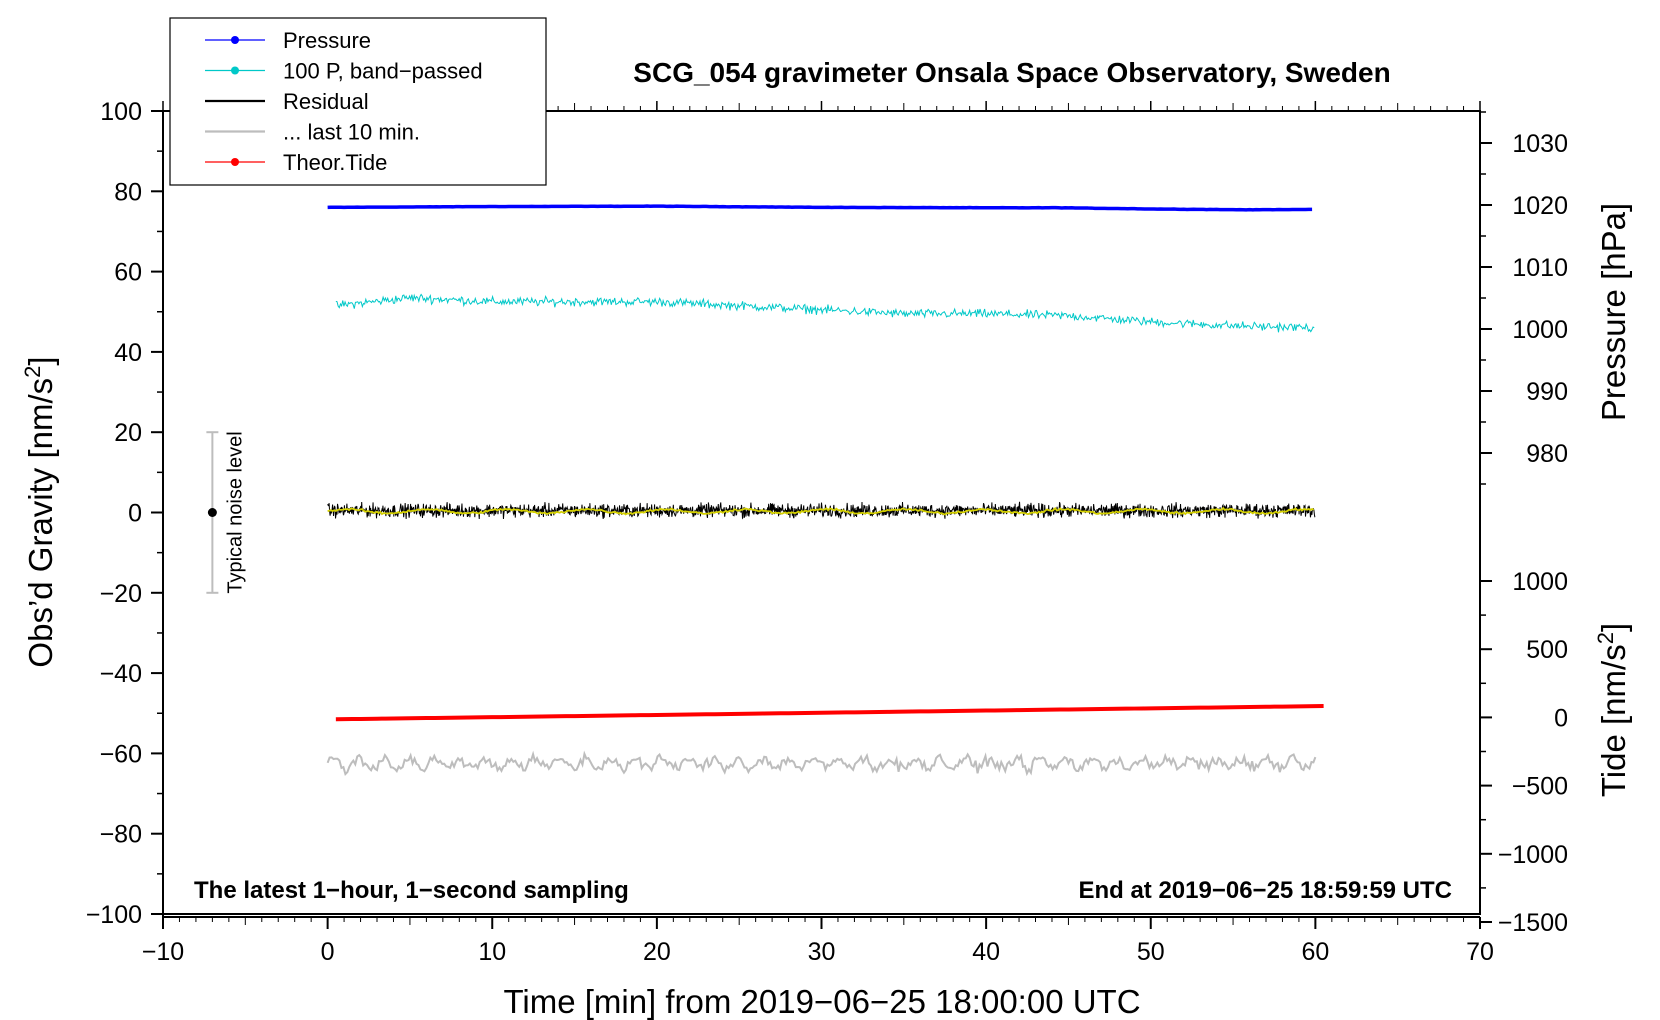 The image size is (1660, 1020). What do you see at coordinates (128, 433) in the screenshot?
I see `y-tick-label: 20` at bounding box center [128, 433].